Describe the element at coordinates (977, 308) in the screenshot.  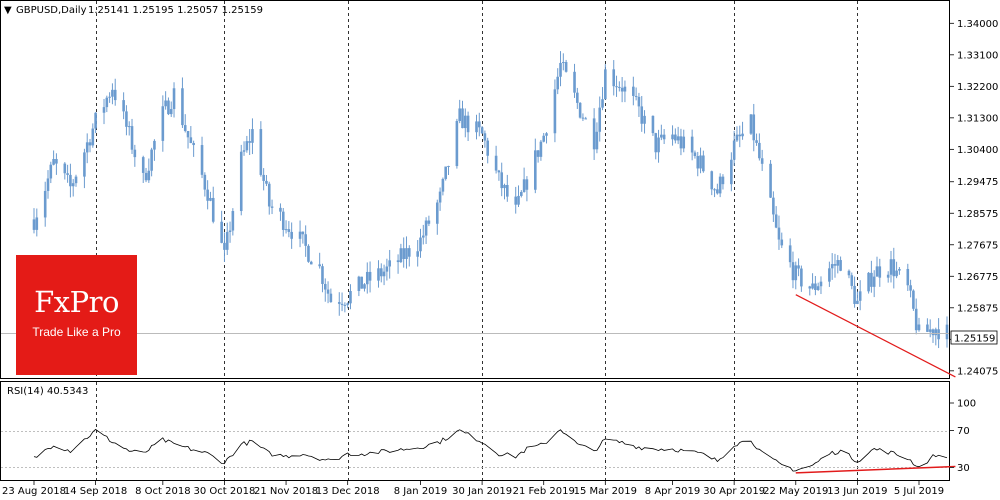
I see `price-tick-label: 1.25875` at that location.